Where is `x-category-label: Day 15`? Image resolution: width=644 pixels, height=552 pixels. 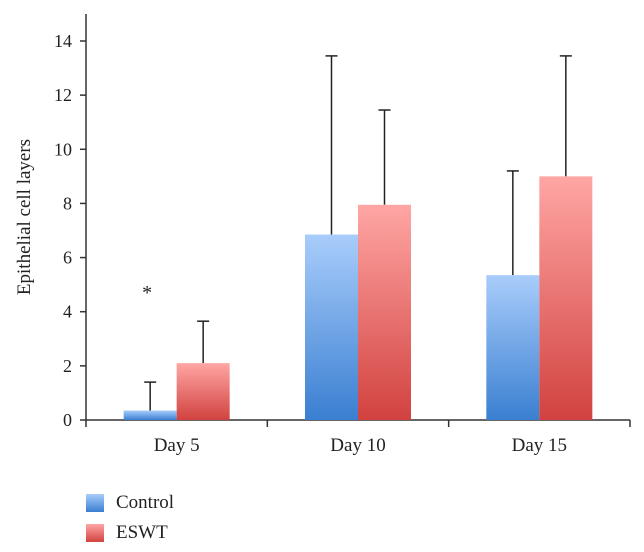 x-category-label: Day 15 is located at coordinates (539, 445).